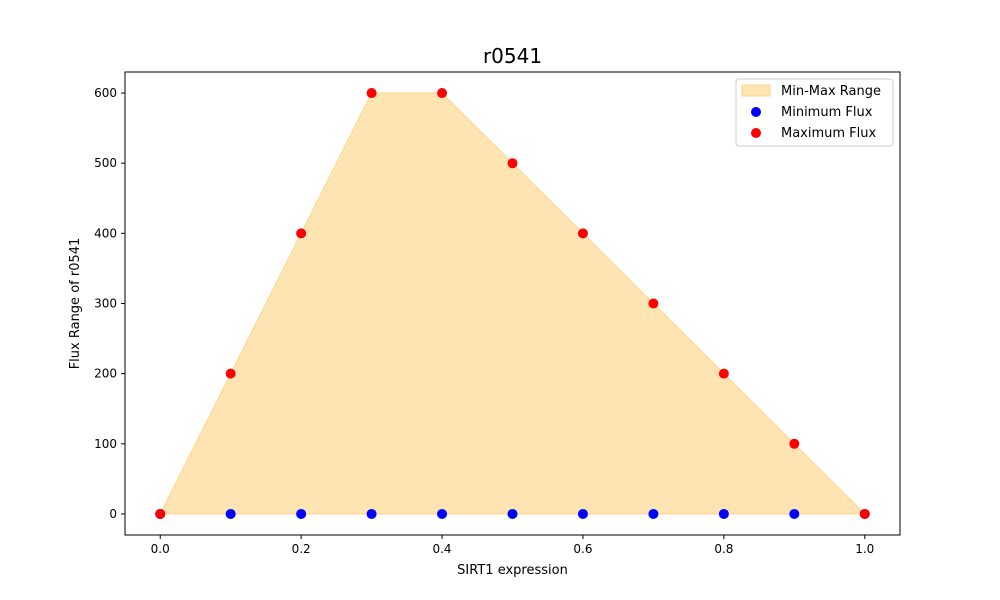  I want to click on legend: Min-Max Range Minimum Flux Maximum Flux, so click(814, 112).